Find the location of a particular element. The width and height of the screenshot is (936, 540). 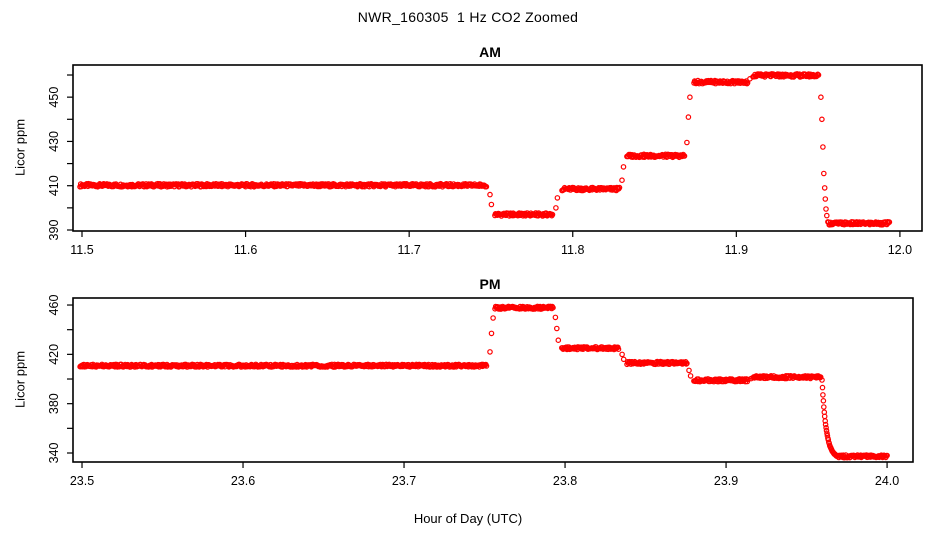

y-tick-label: 460 is located at coordinates (54, 305).